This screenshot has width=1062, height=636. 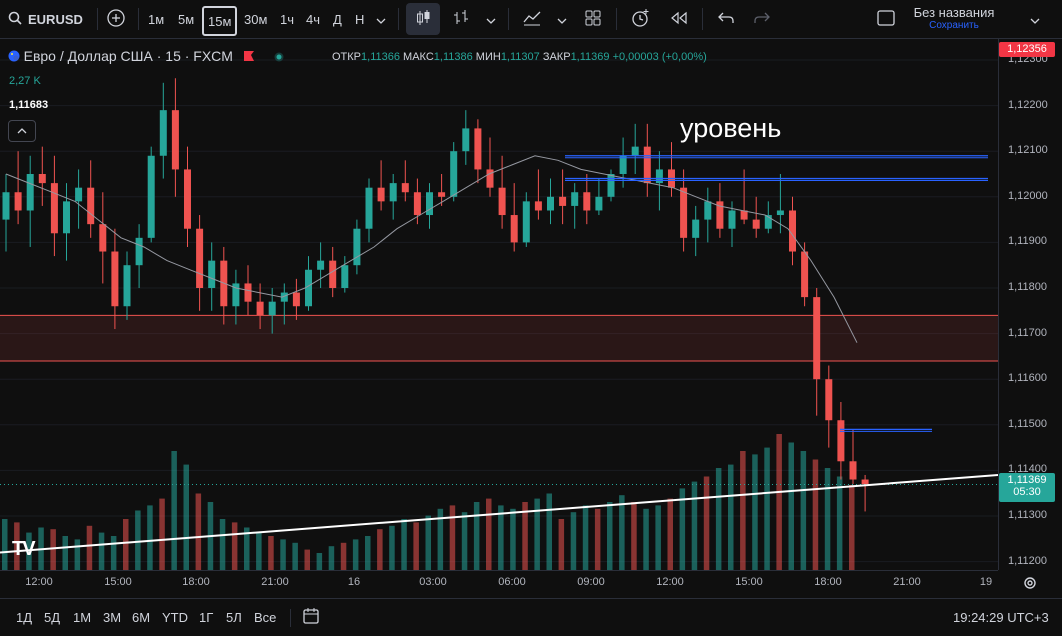 I want to click on replay-button, so click(x=679, y=19).